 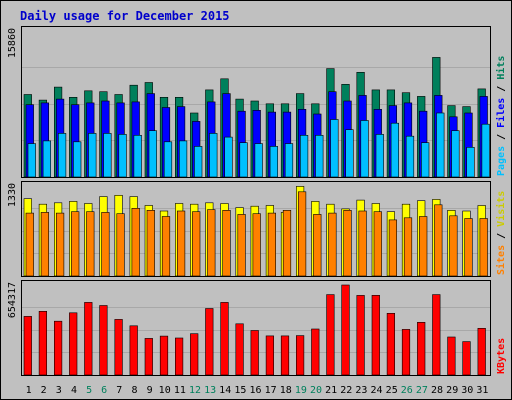 I want to click on legend-entry: KBytes, so click(x=501, y=356).